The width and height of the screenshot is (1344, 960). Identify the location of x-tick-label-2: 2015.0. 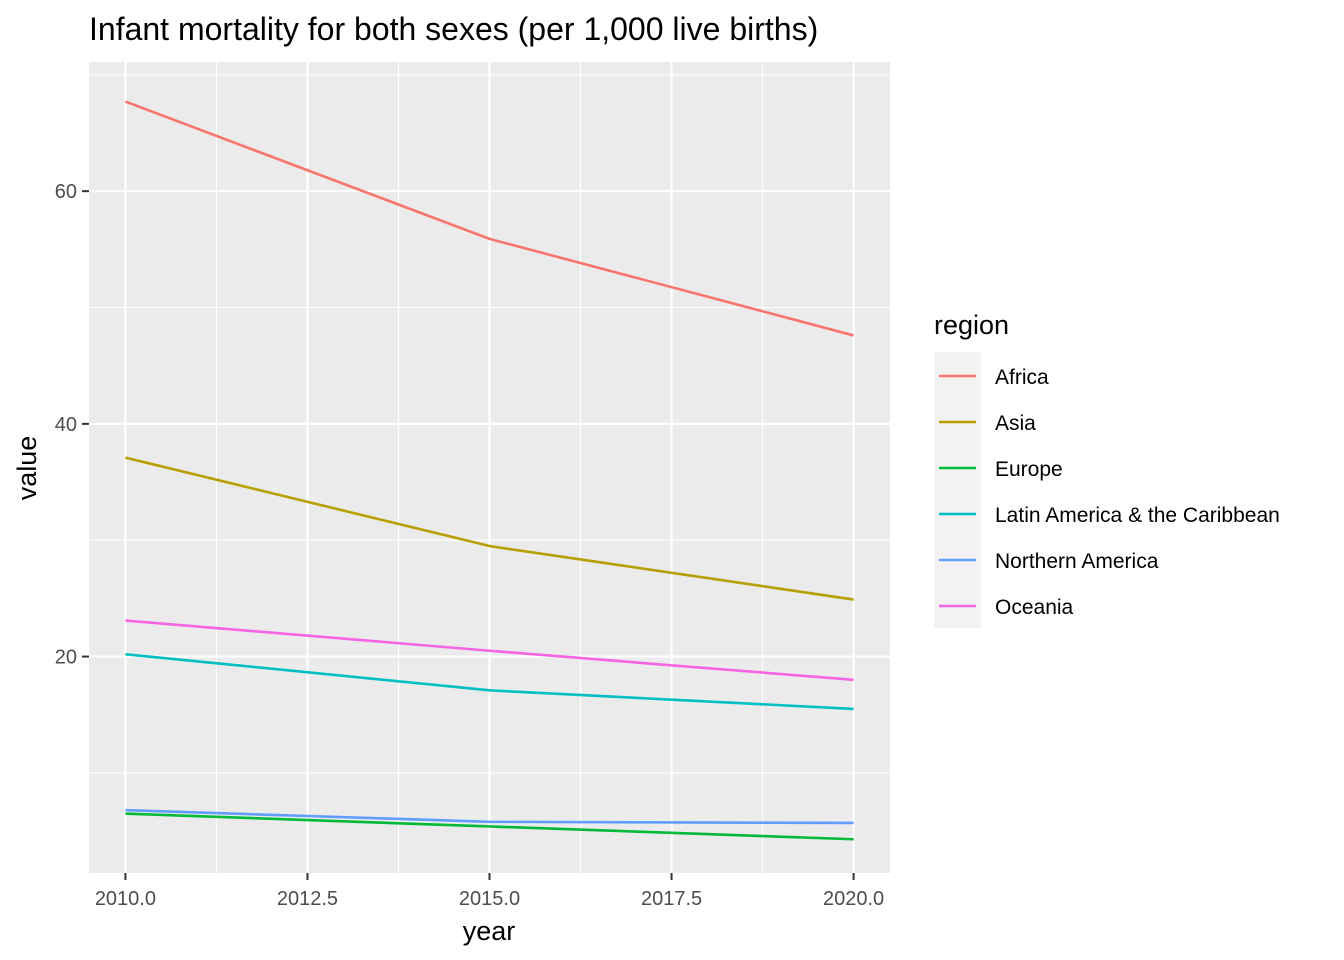
(489, 899).